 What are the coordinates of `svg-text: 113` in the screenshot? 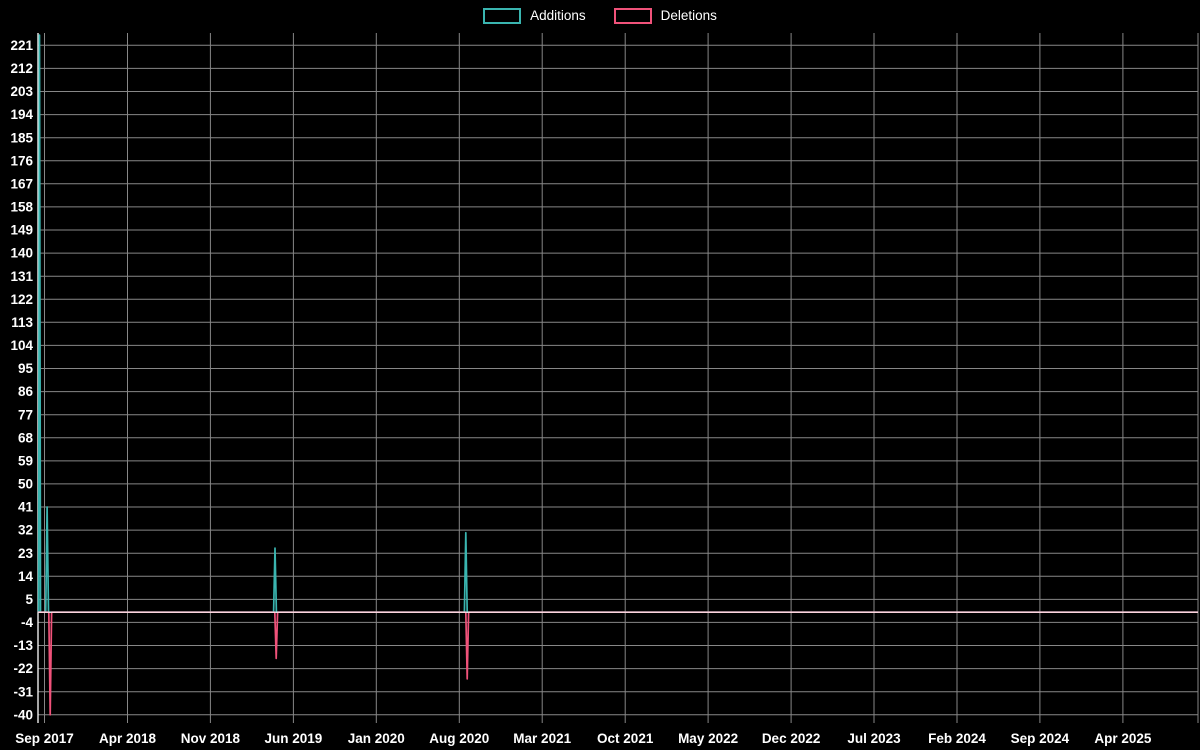 It's located at (22, 322).